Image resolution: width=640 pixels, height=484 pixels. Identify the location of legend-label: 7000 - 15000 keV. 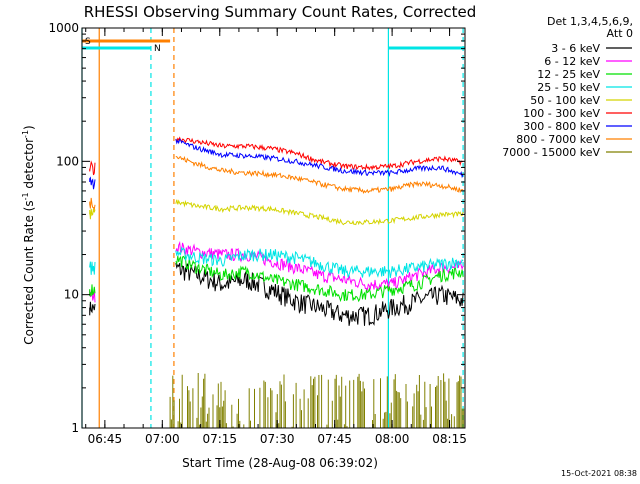
(551, 152).